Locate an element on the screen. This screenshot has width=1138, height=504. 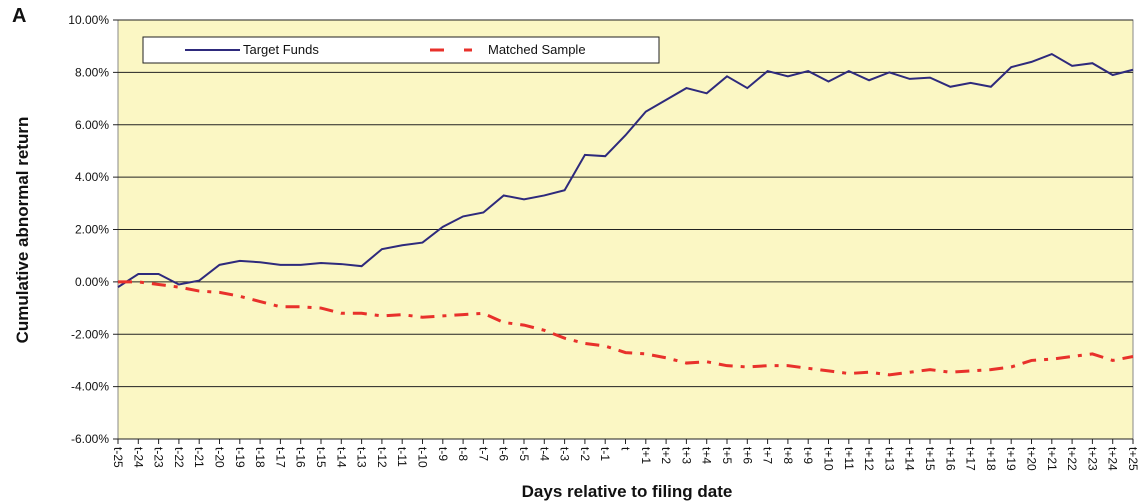
x-tick-label: t+11 is located at coordinates (849, 458).